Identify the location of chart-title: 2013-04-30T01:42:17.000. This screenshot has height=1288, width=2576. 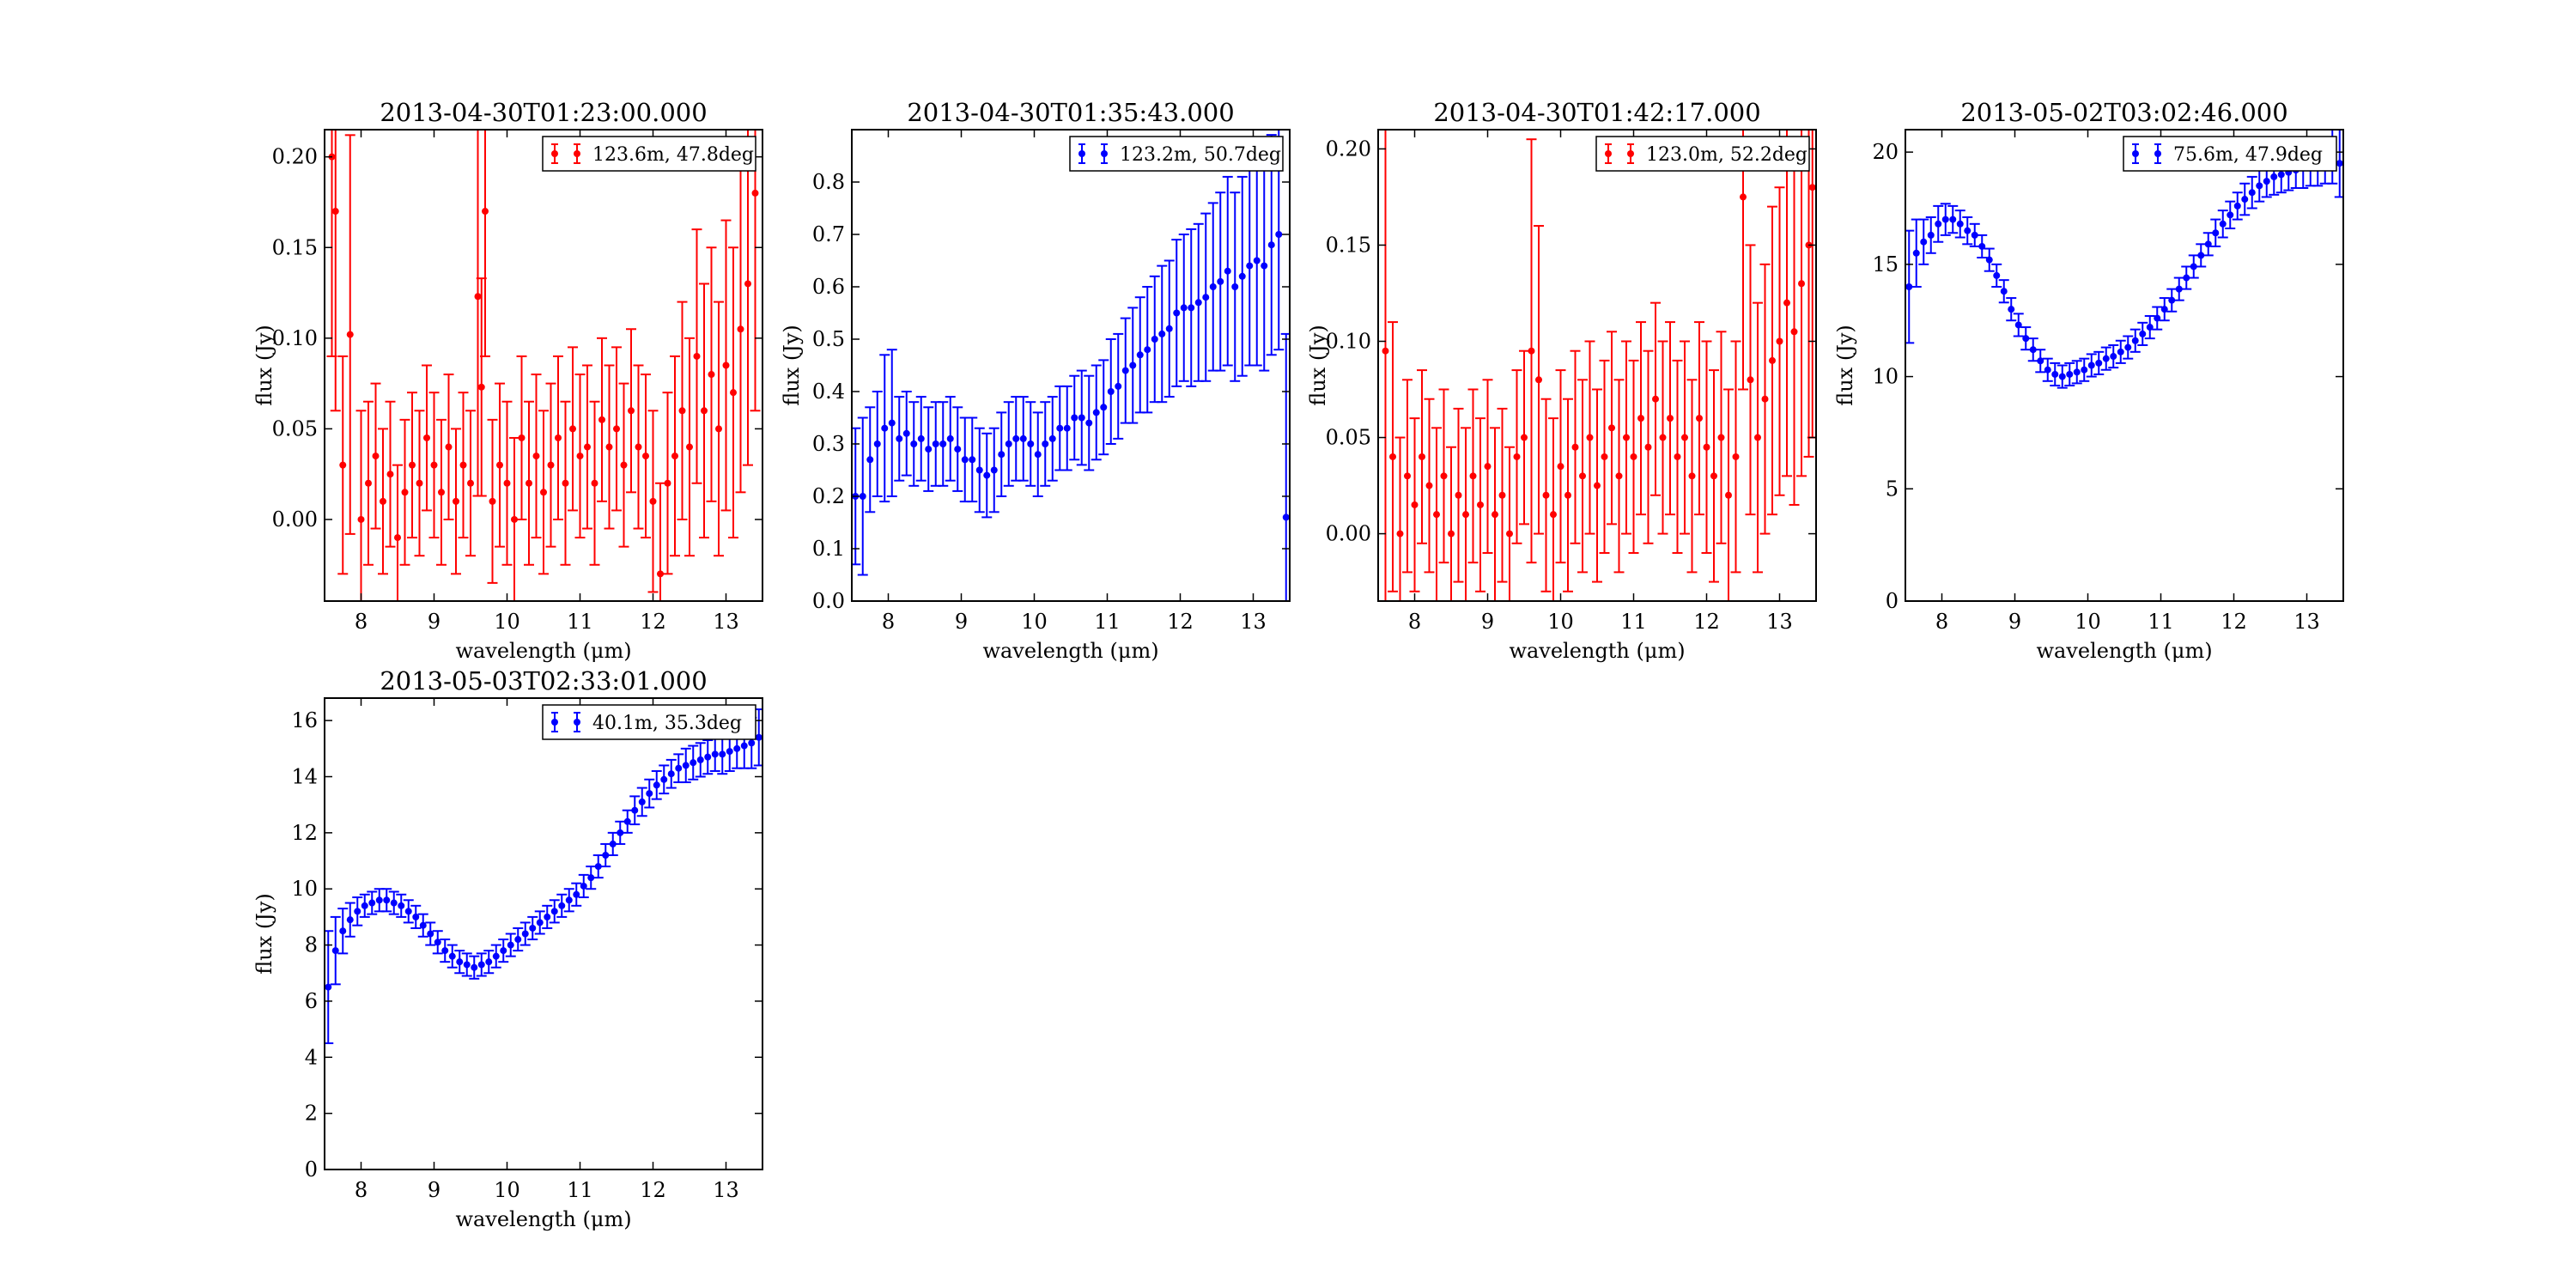
(1597, 112).